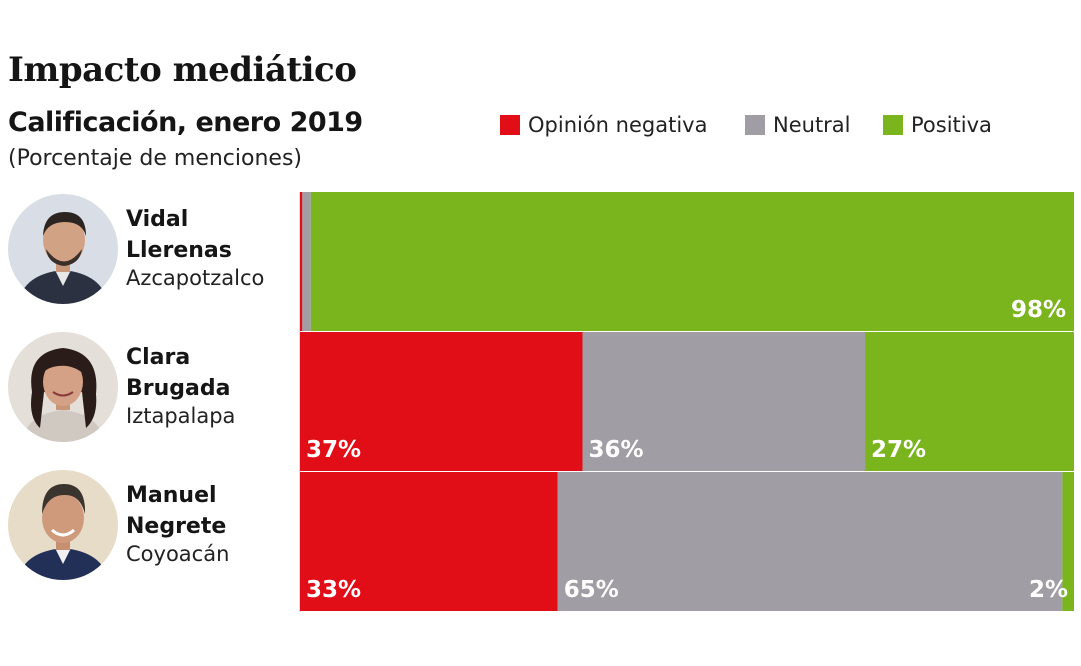 The height and width of the screenshot is (666, 1081). What do you see at coordinates (1048, 590) in the screenshot?
I see `value-label-positive: 2%` at bounding box center [1048, 590].